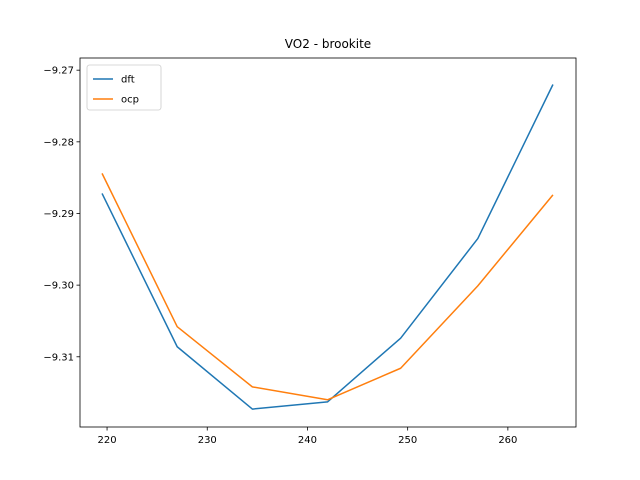  What do you see at coordinates (58, 71) in the screenshot?
I see `y-tick-label: −9.27` at bounding box center [58, 71].